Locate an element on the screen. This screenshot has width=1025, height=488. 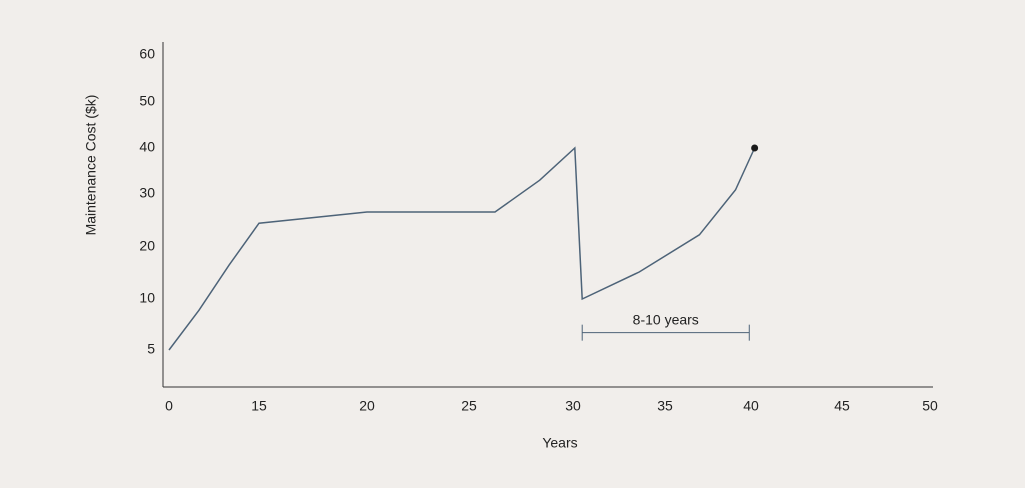
y-axis-label: Maintenance Cost ($k) is located at coordinates (91, 165).